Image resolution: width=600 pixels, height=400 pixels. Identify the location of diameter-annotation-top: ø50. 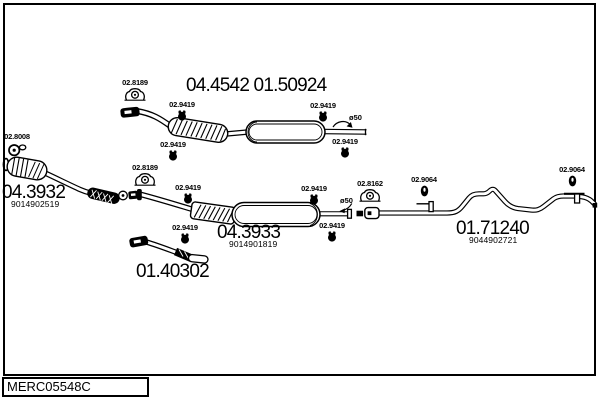
(355, 117).